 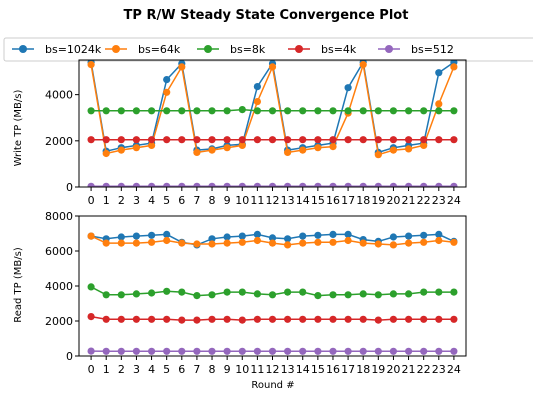 I want to click on x-tick-label: 5, so click(x=166, y=369).